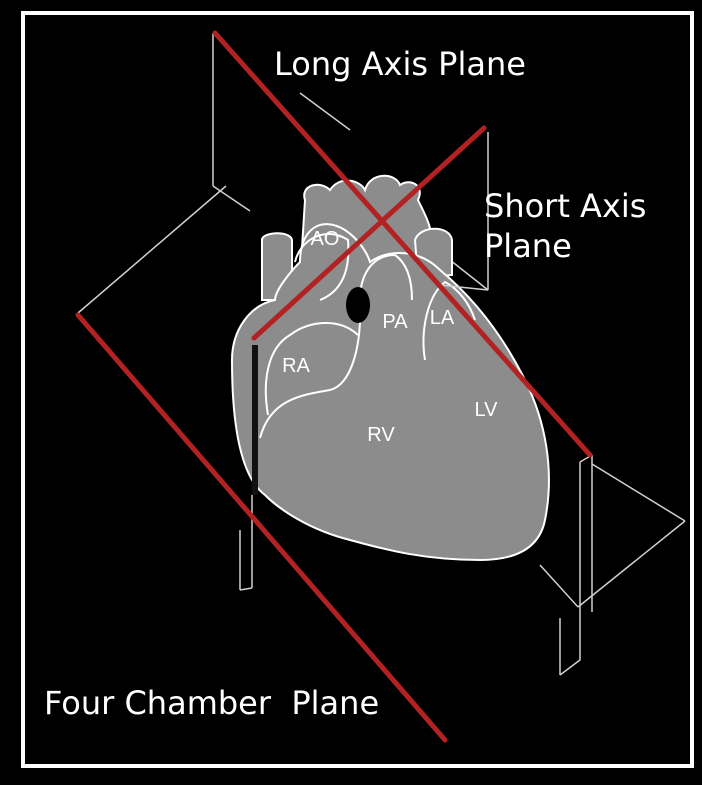  Describe the element at coordinates (631, 564) in the screenshot. I see `four-chamber-plane-front-right-edge` at that location.